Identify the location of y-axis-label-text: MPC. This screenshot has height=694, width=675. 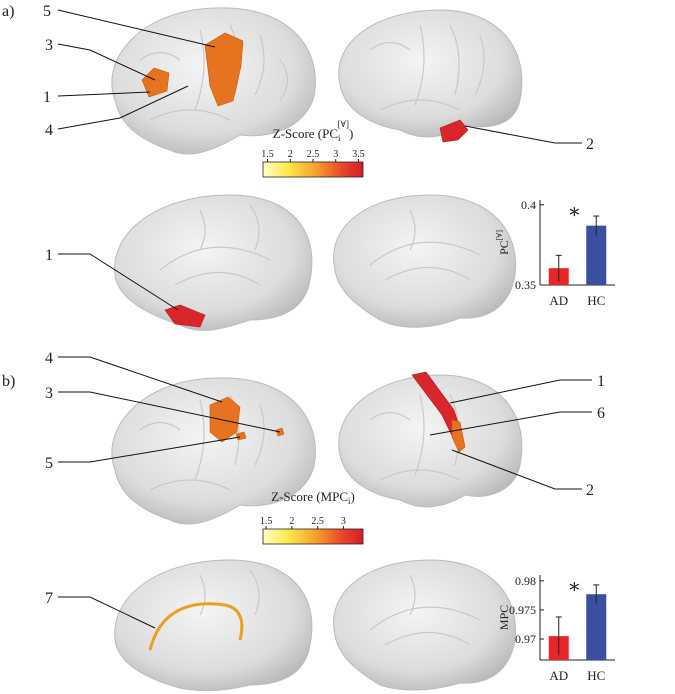
(504, 617).